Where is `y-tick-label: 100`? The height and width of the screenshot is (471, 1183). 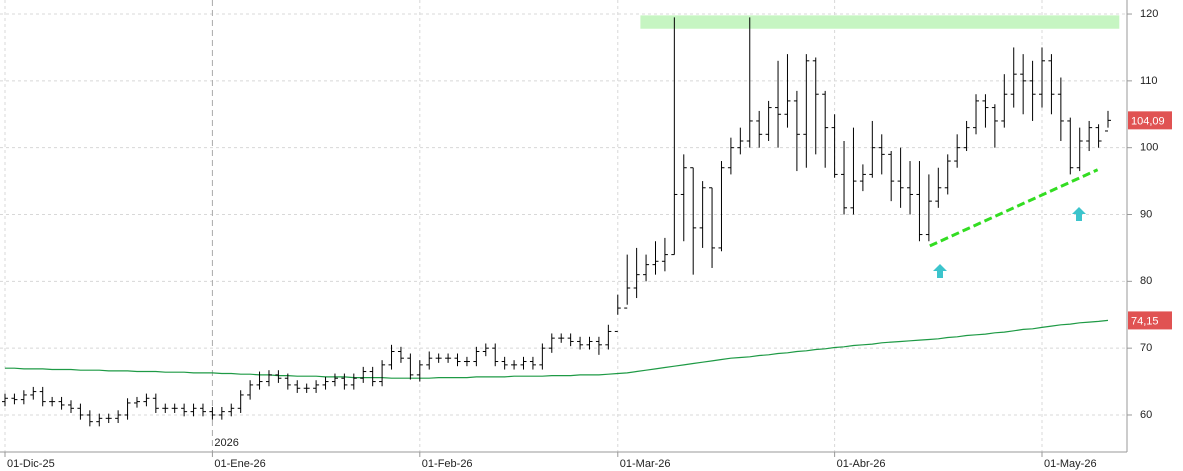 y-tick-label: 100 is located at coordinates (1149, 148).